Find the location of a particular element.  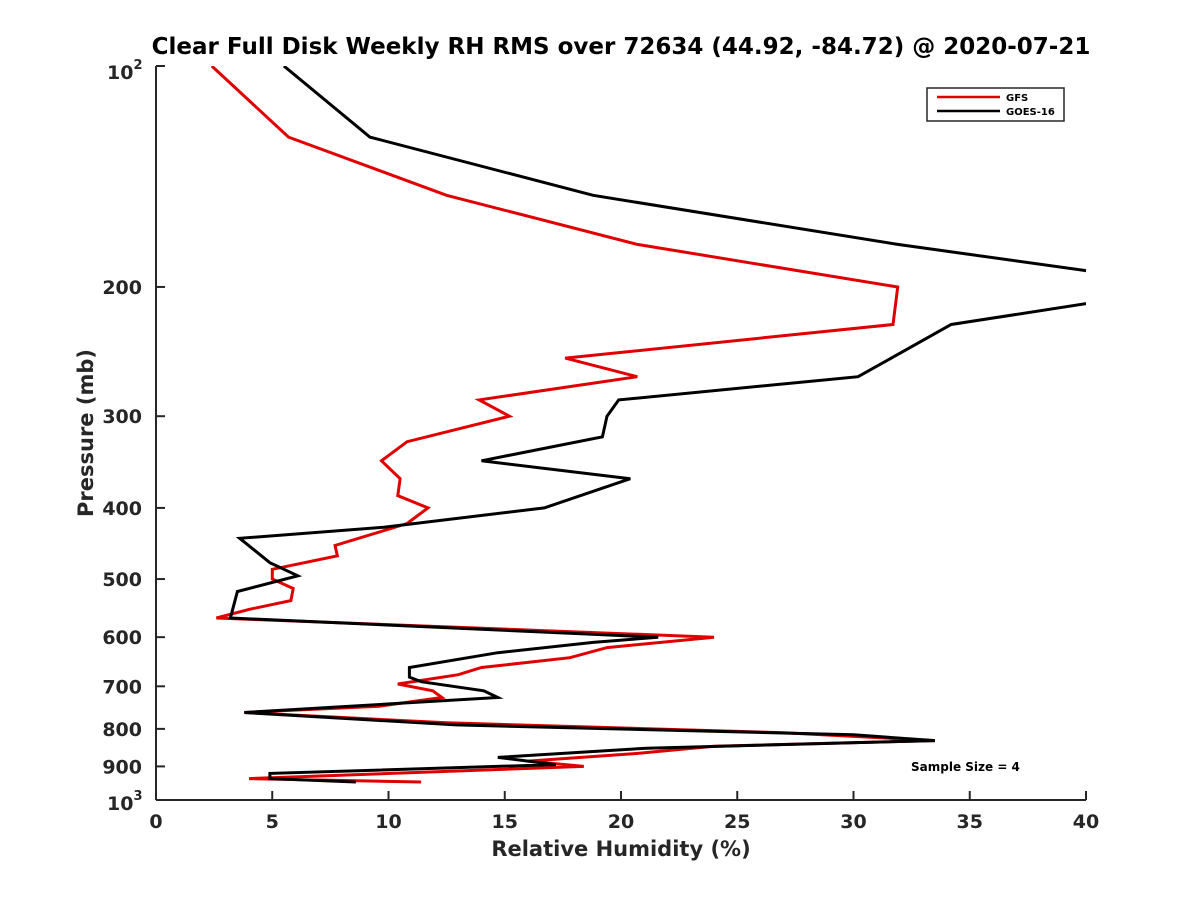

x-ticks: 0 5 10 15 20 25 30 35 40 is located at coordinates (624, 812).